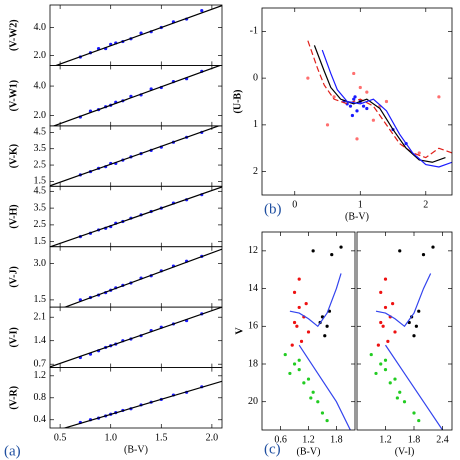  I want to click on y-axis-title: (V-K), so click(13, 156).